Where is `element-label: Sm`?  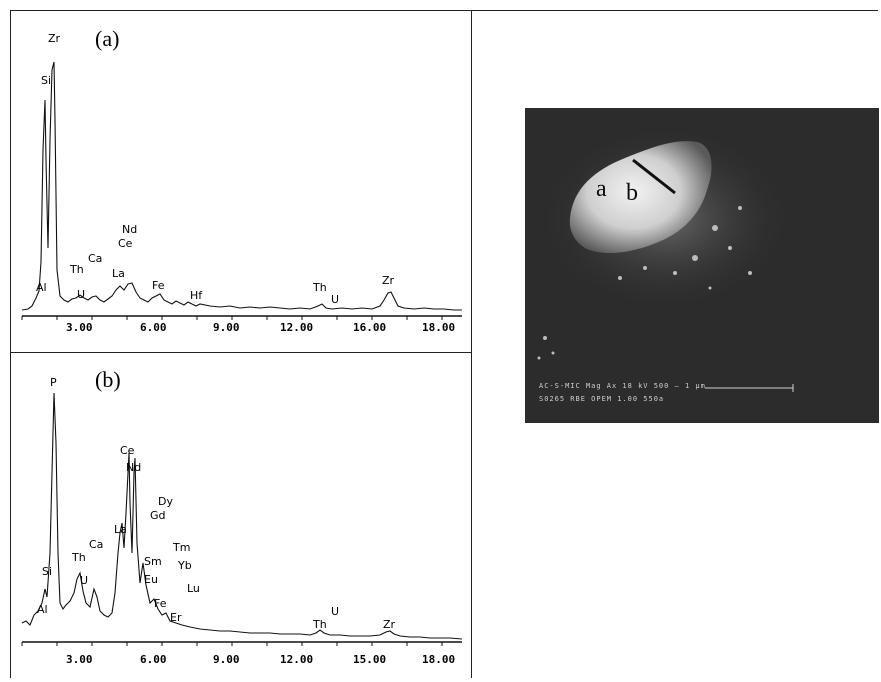 element-label: Sm is located at coordinates (153, 561).